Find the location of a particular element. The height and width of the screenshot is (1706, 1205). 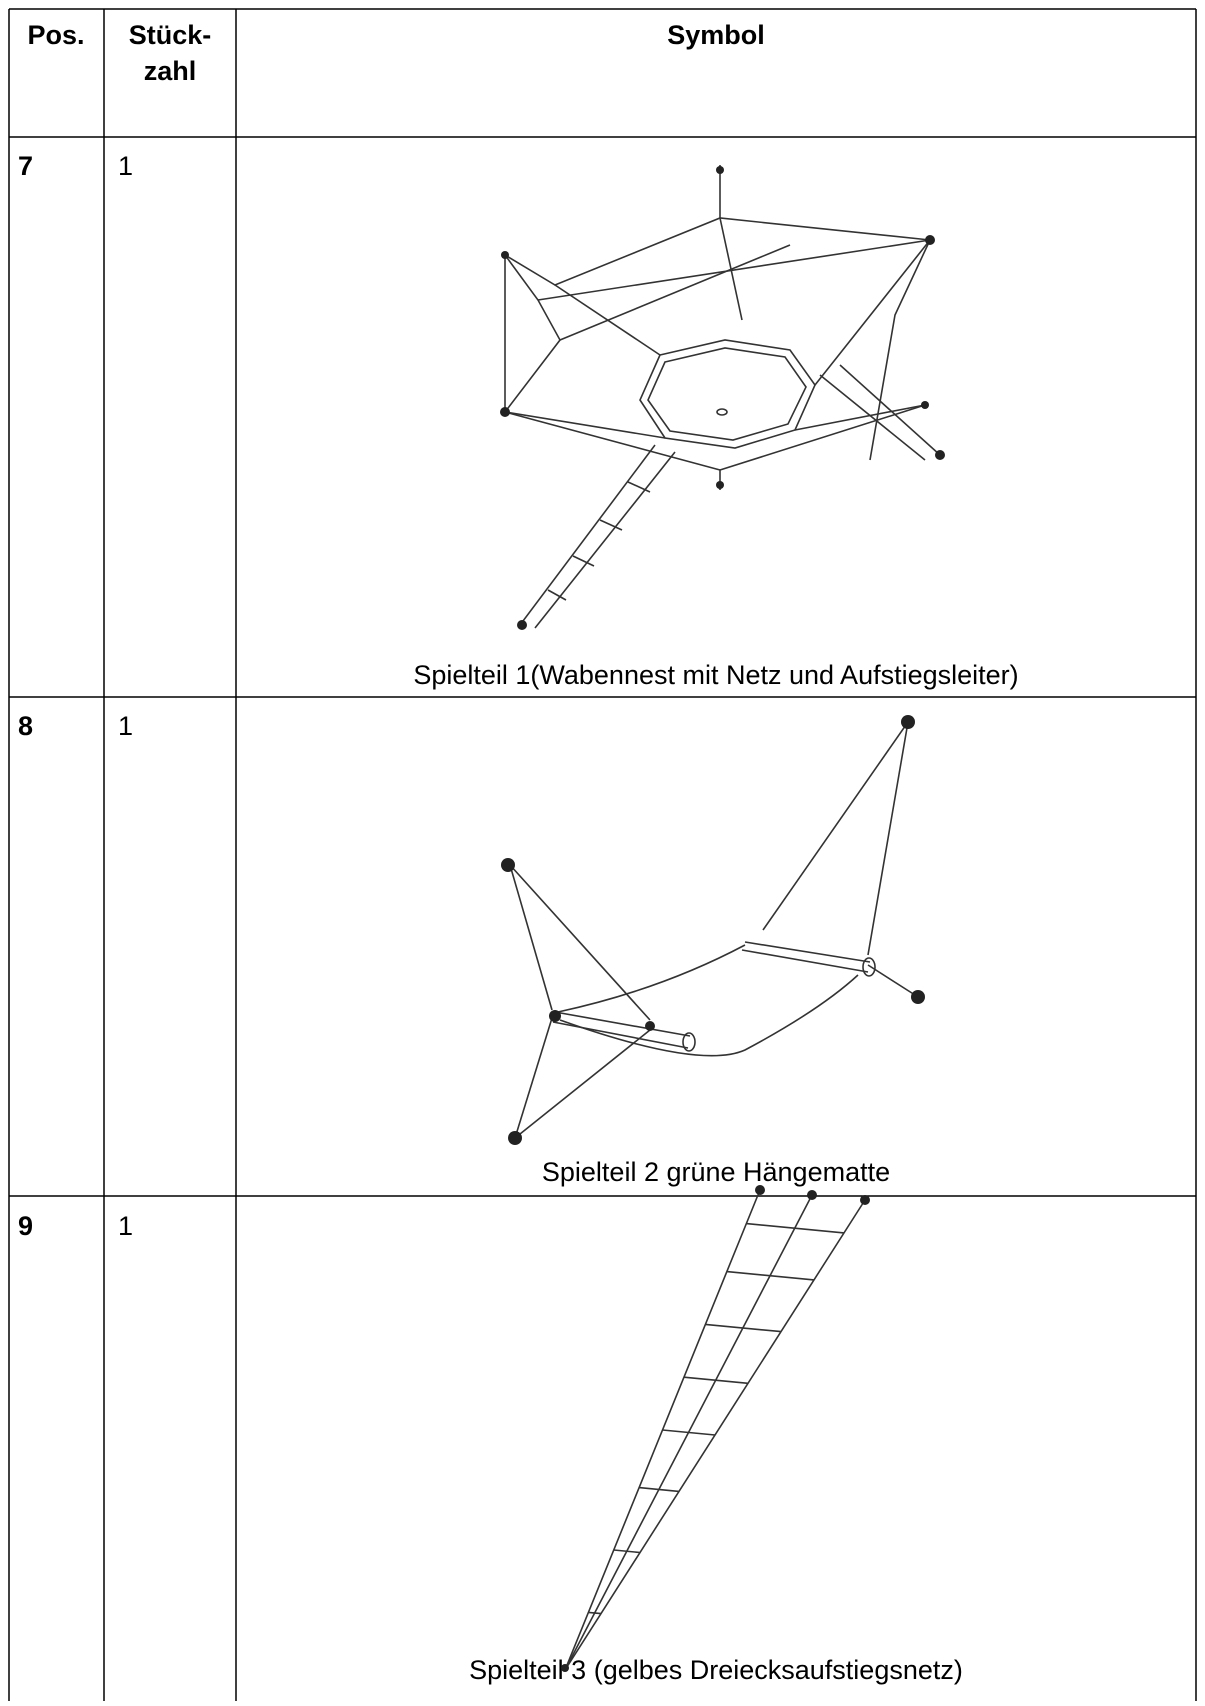

pos-cell: 9 is located at coordinates (25, 1226).